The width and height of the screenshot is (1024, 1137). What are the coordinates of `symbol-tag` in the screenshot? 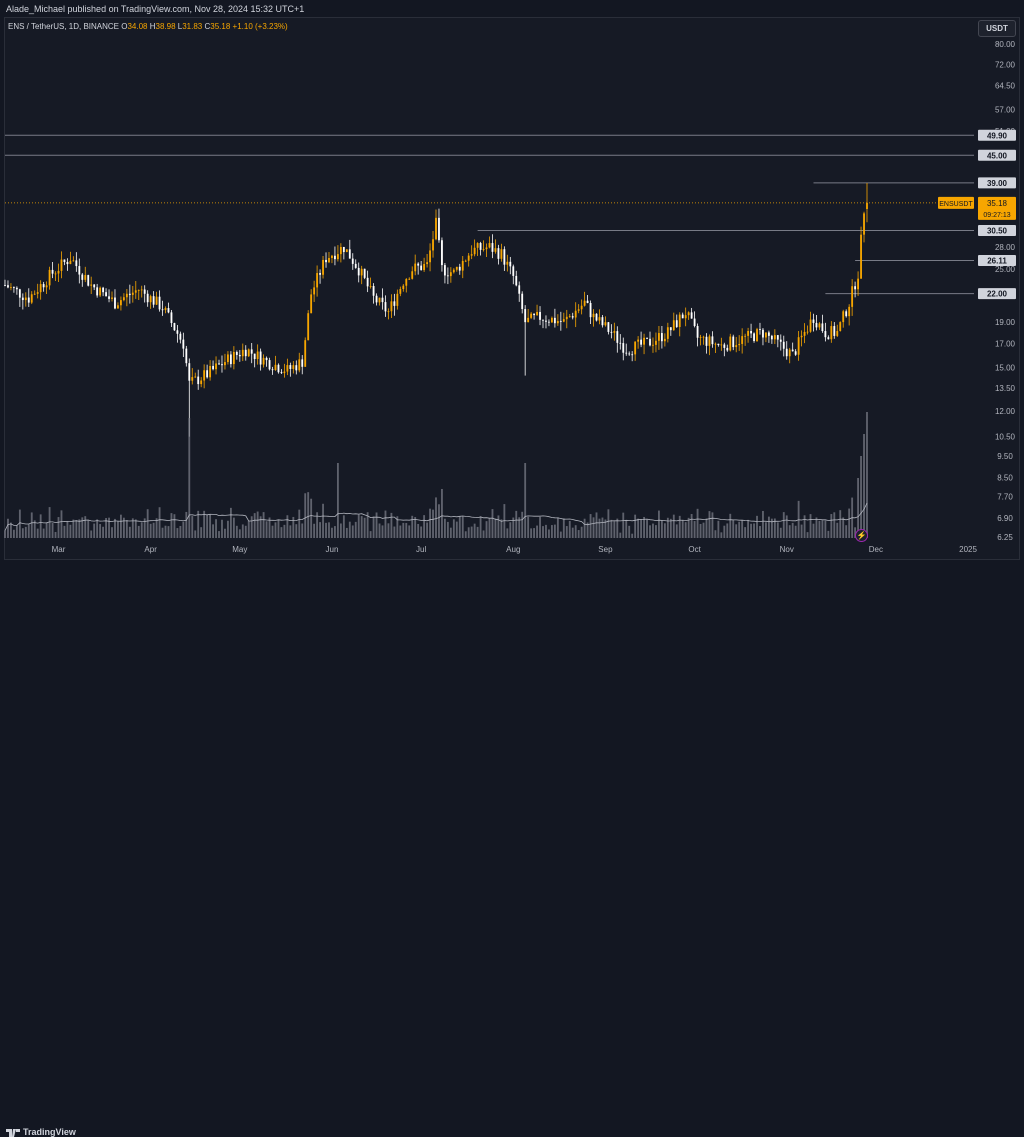 It's located at (956, 202).